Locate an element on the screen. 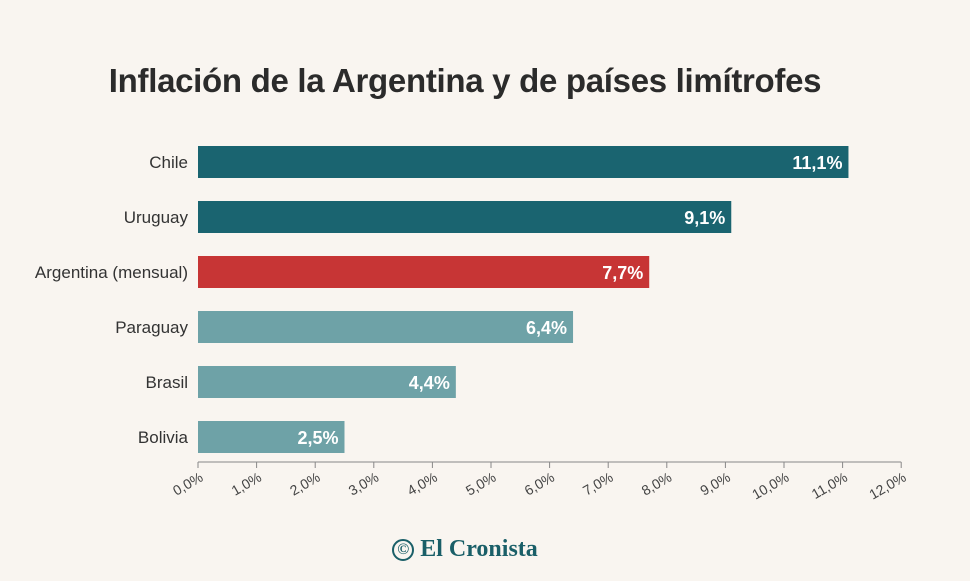 The image size is (970, 581). x-tick-label: 7,0% is located at coordinates (598, 484).